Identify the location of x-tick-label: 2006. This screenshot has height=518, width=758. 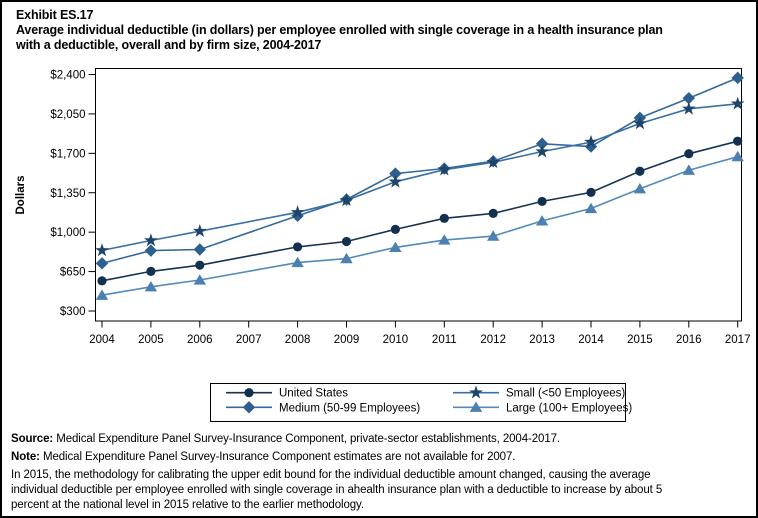
(200, 340).